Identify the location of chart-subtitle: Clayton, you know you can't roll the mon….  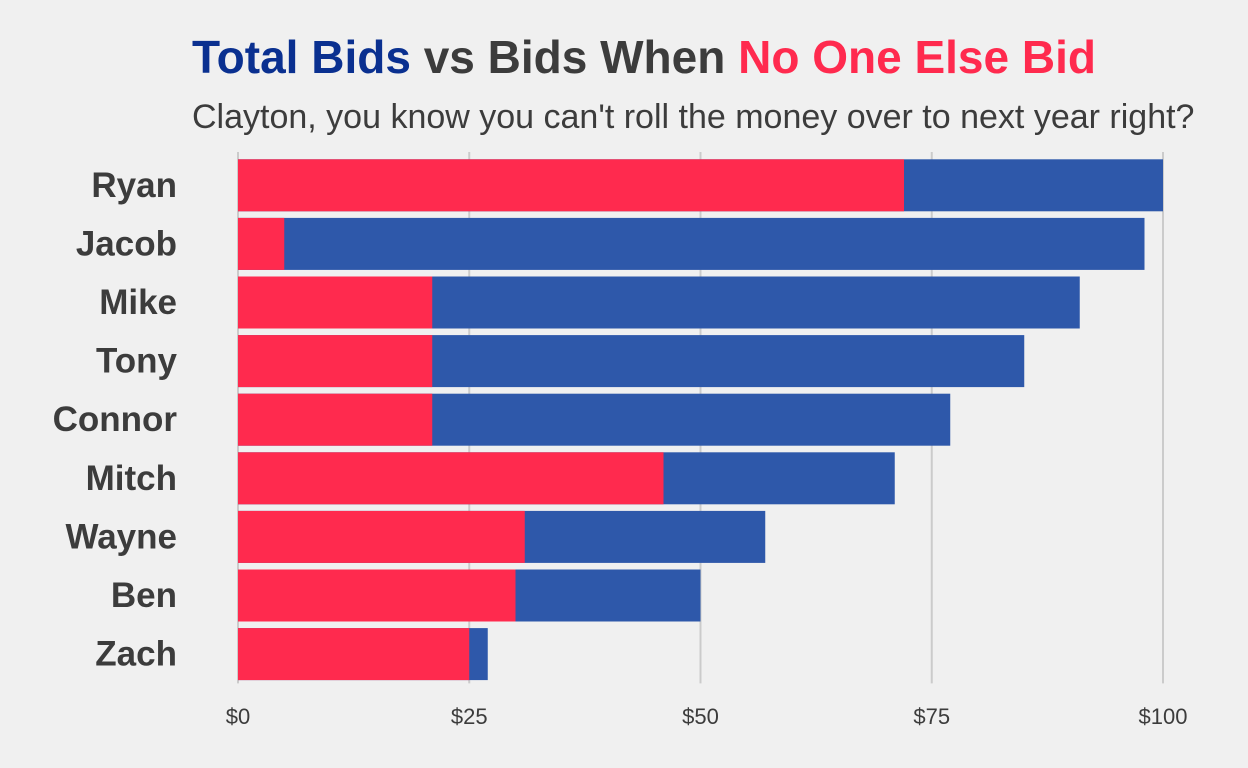
(693, 117).